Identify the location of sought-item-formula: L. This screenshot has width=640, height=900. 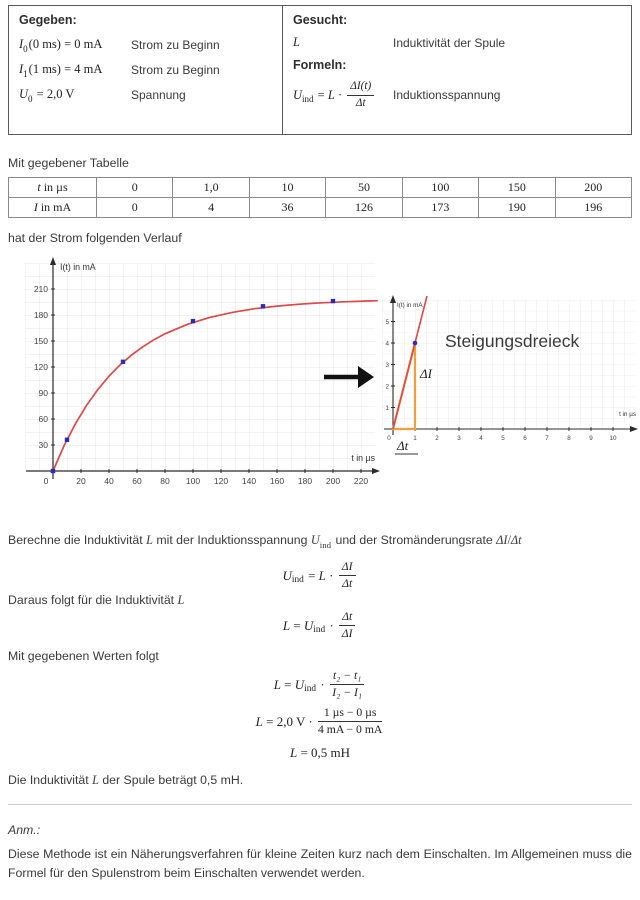
(296, 42).